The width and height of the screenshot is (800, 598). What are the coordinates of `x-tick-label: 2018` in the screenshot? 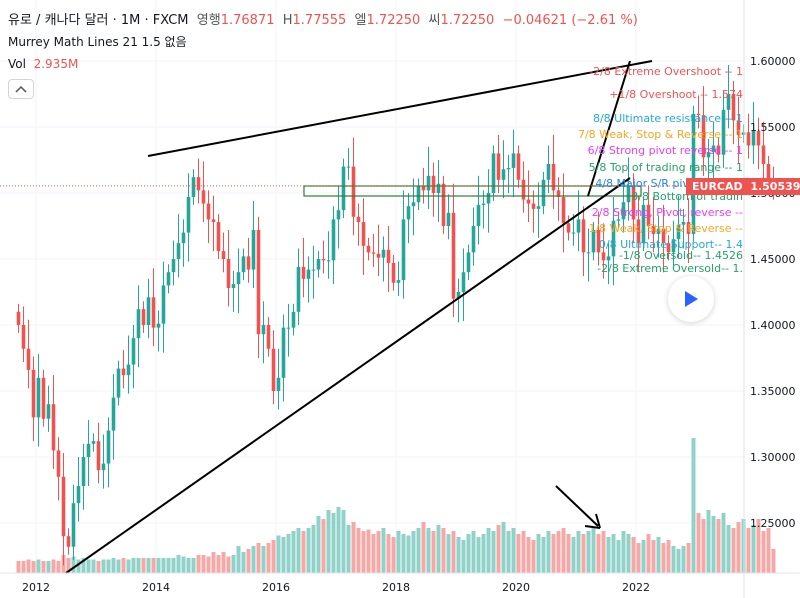 It's located at (396, 587).